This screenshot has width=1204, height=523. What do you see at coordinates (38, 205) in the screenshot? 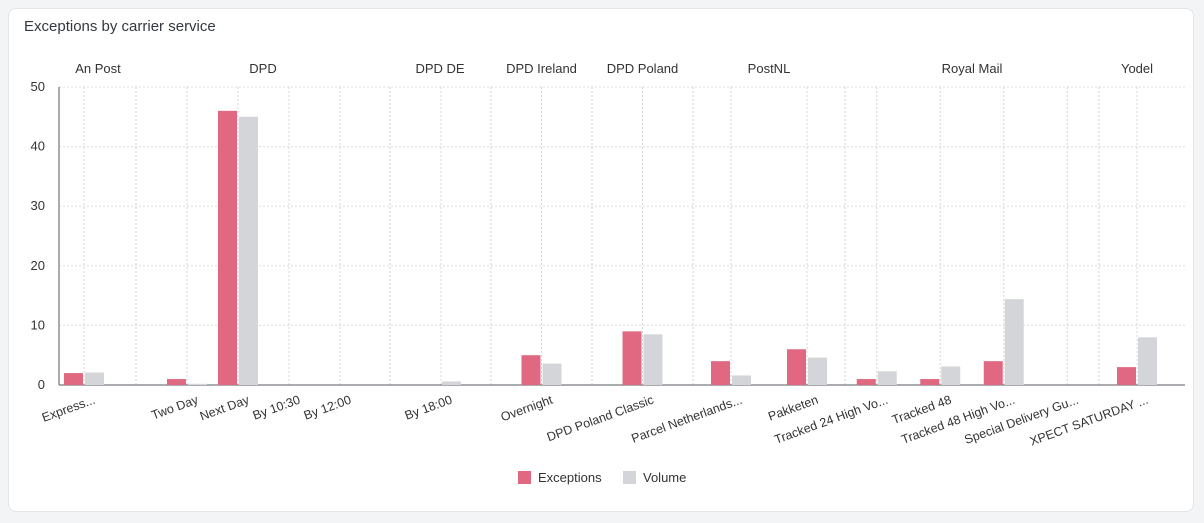
I see `y-tick-label: 30` at bounding box center [38, 205].